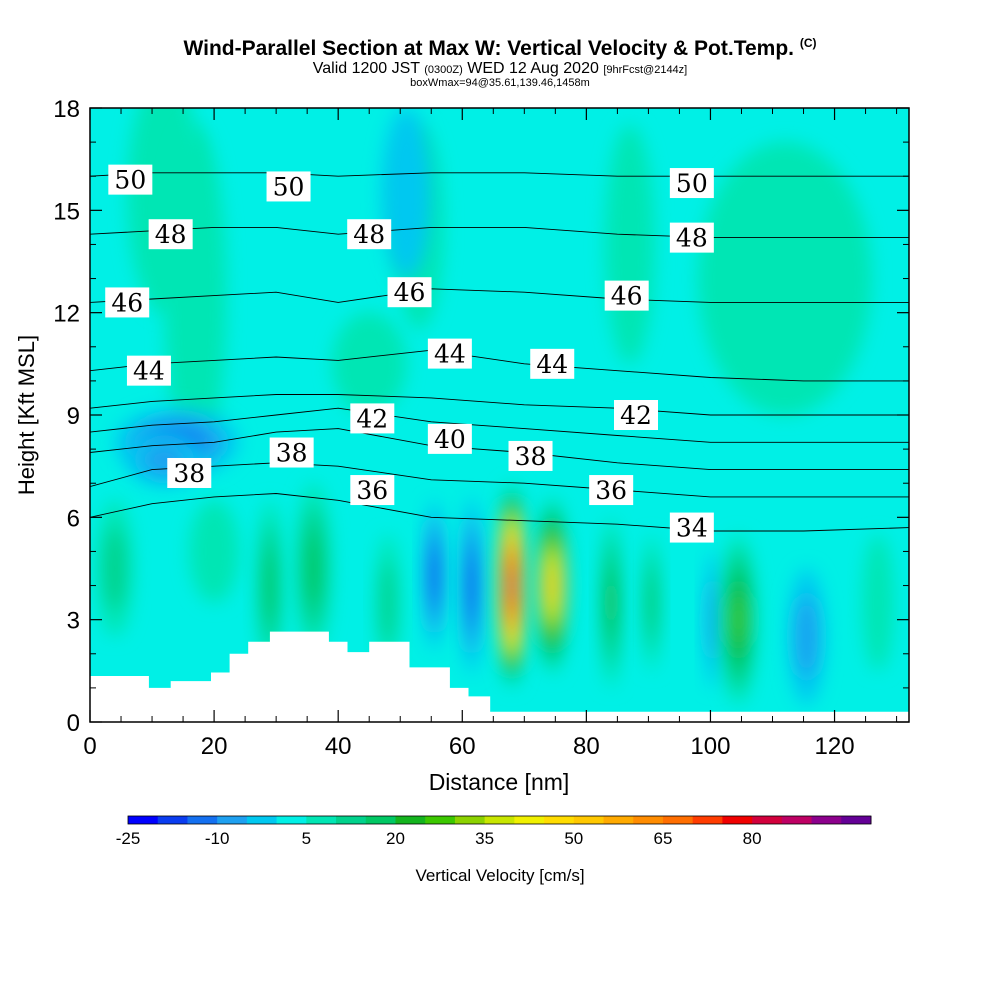  I want to click on terrain, so click(499, 676).